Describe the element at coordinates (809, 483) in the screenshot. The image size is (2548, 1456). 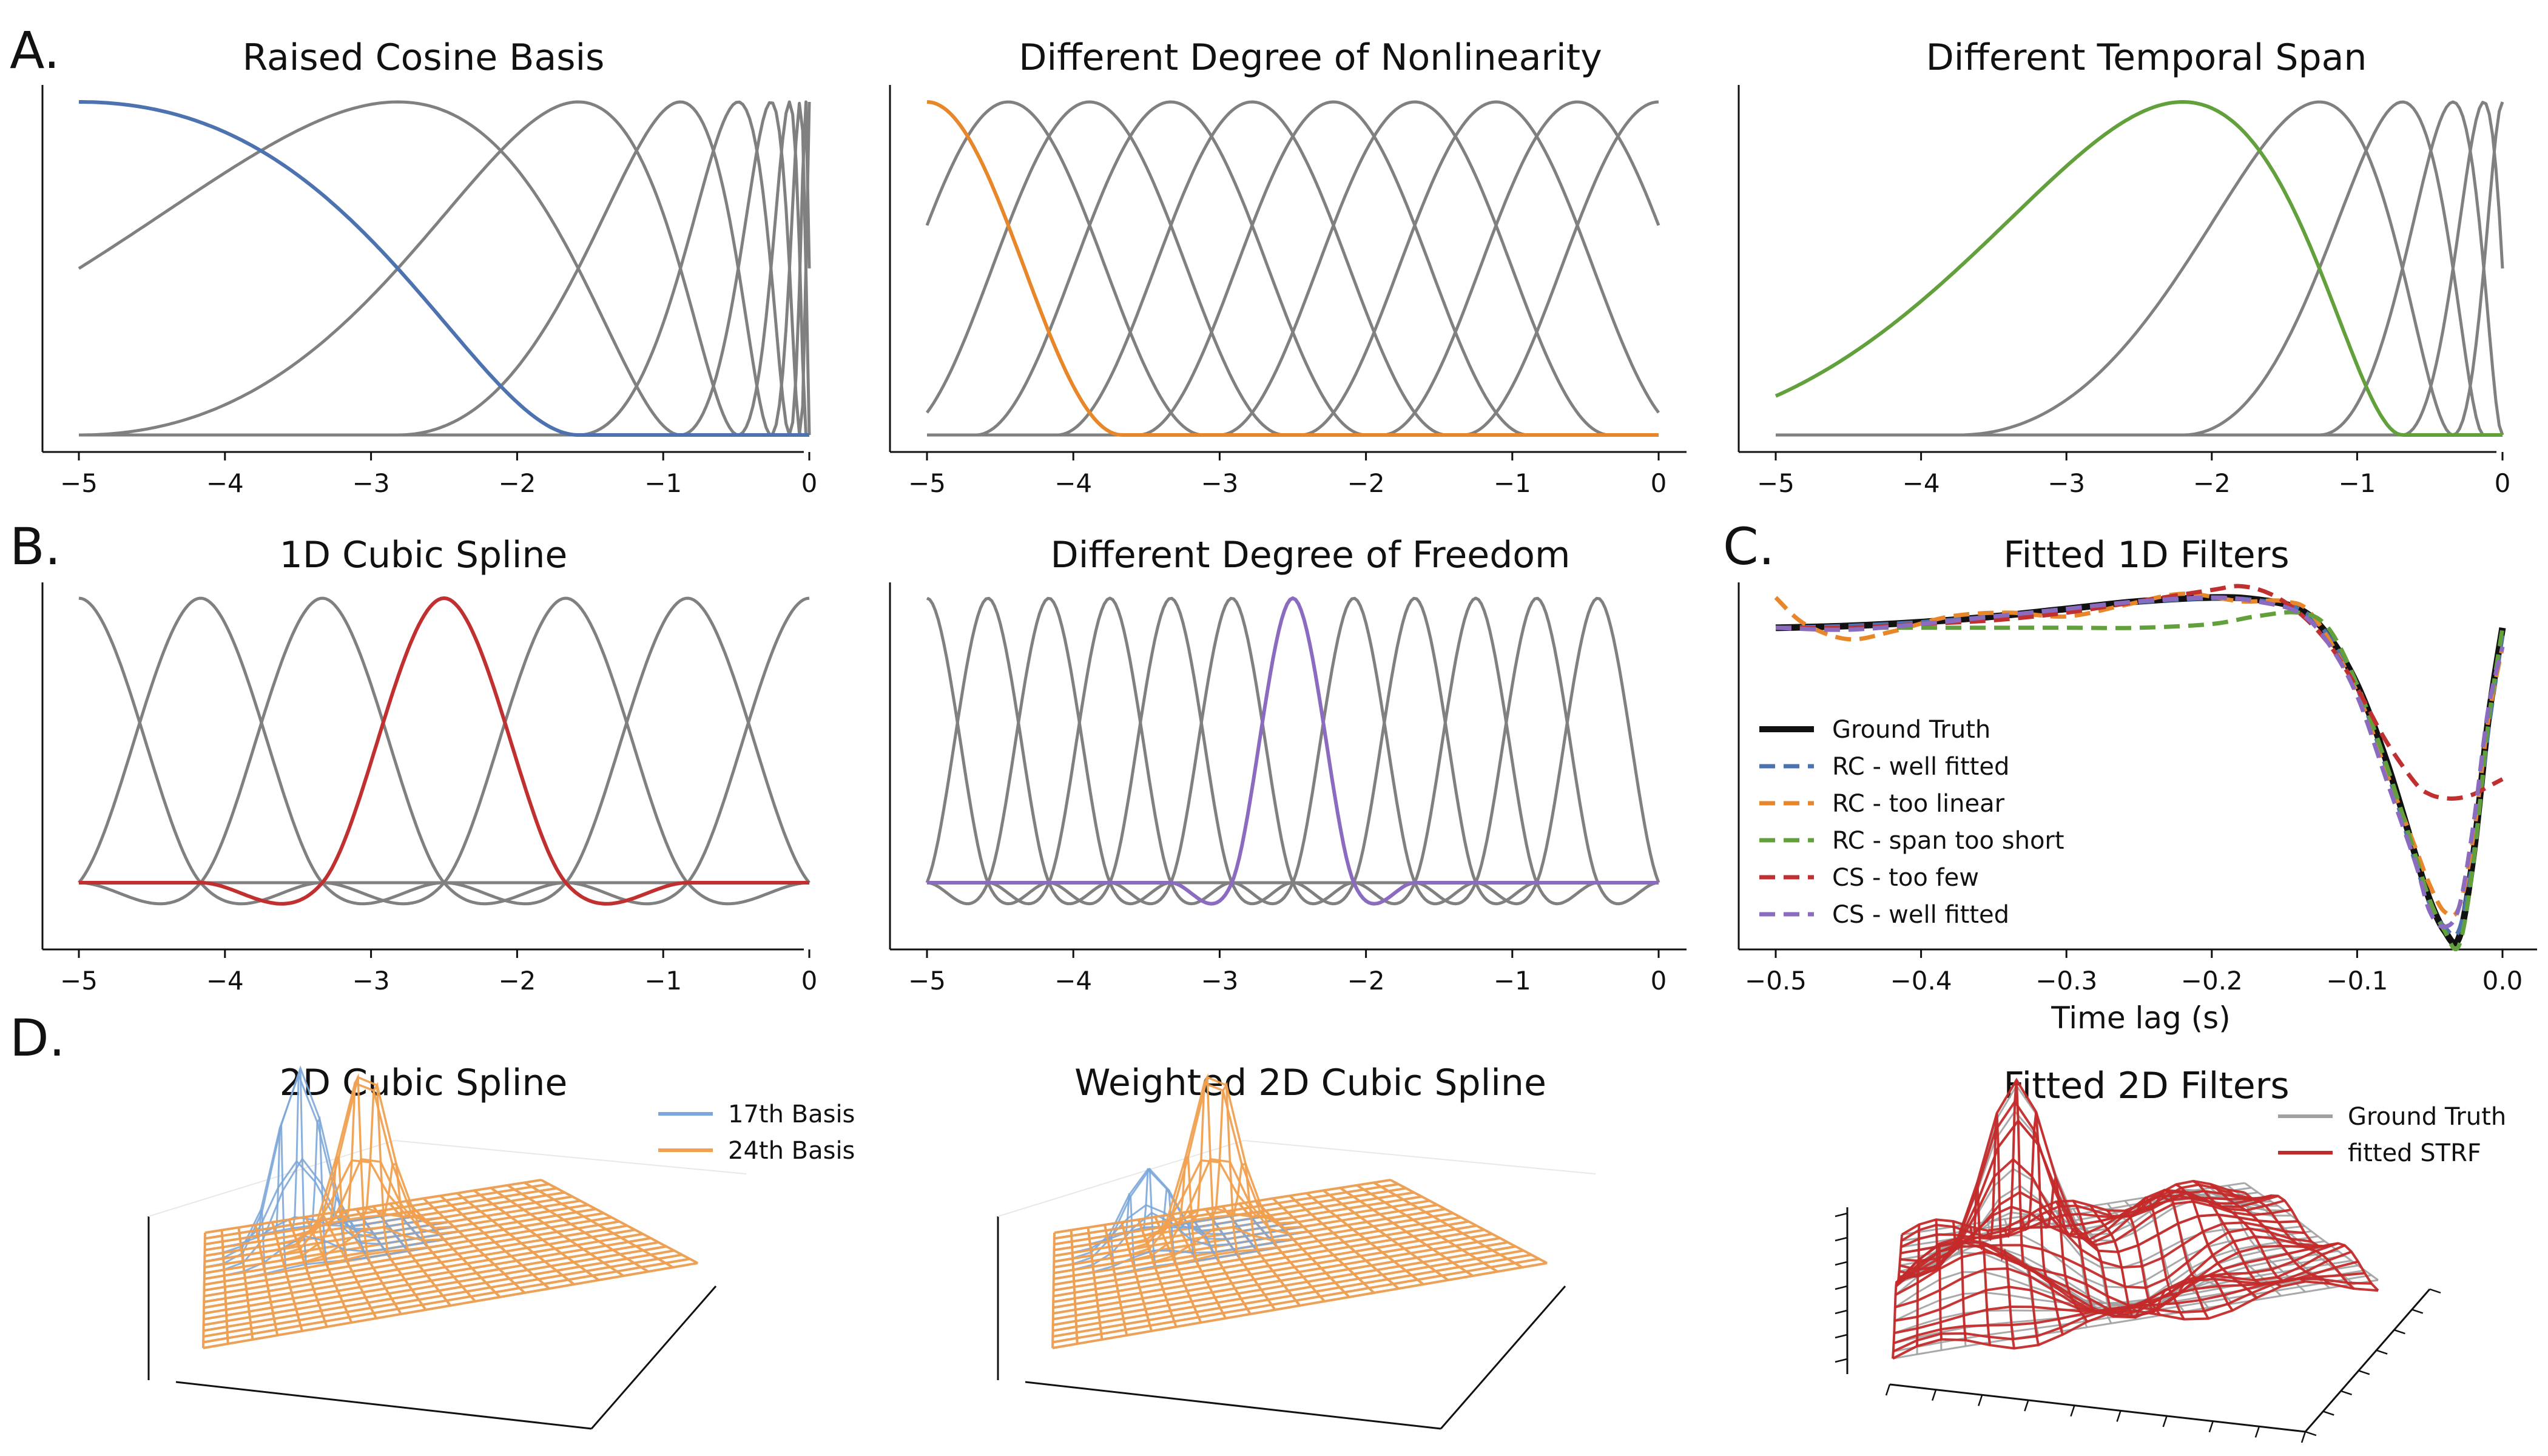
I see `x-tick-label-raised-cosine: 0` at that location.